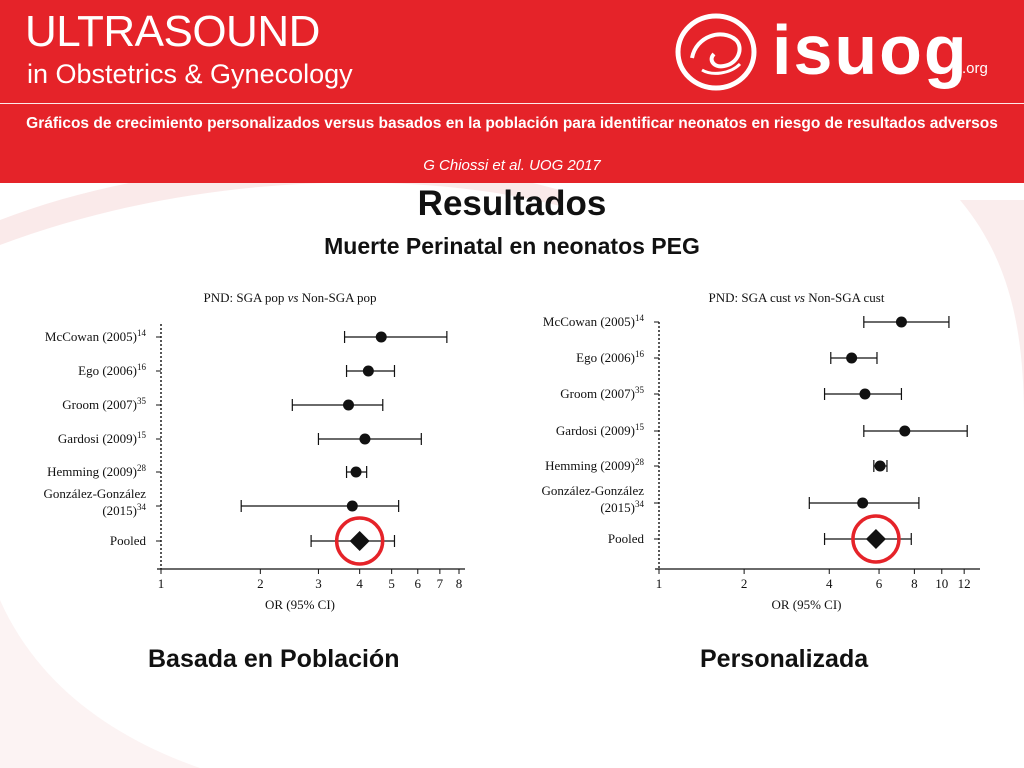  I want to click on x-tick-label: 10, so click(941, 583).